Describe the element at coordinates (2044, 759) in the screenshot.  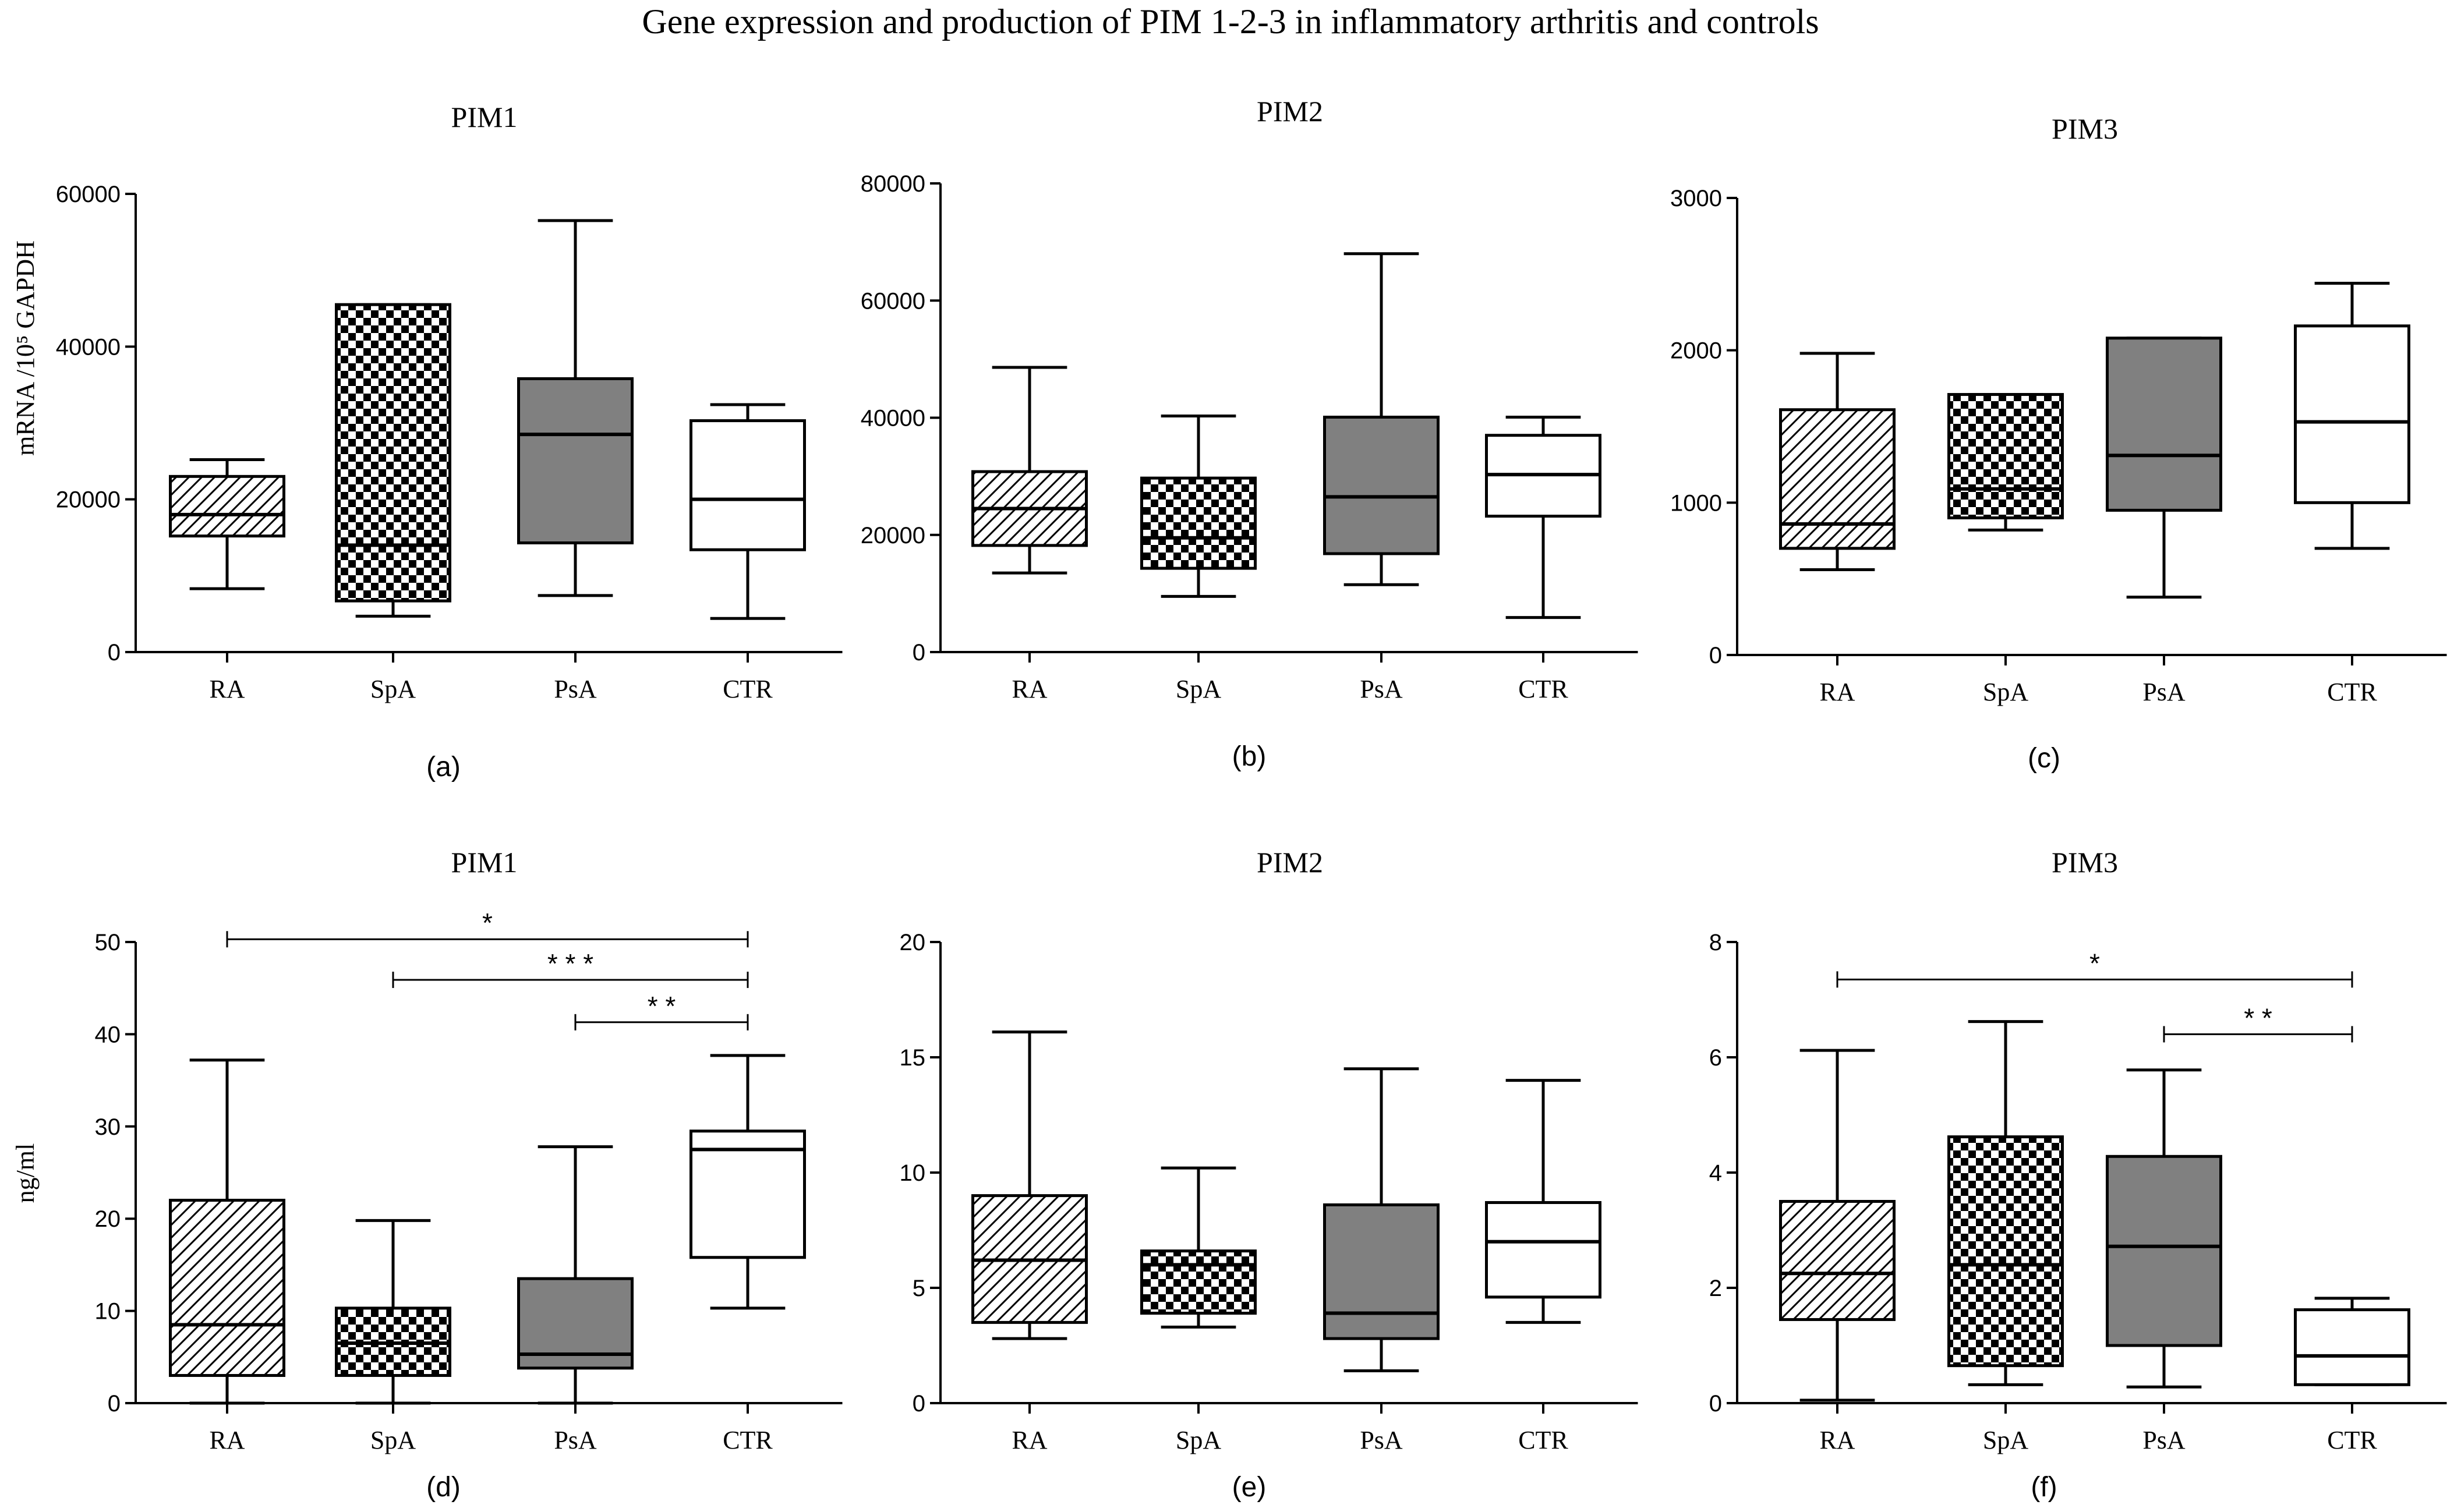
I see `panel-label: (c)` at that location.